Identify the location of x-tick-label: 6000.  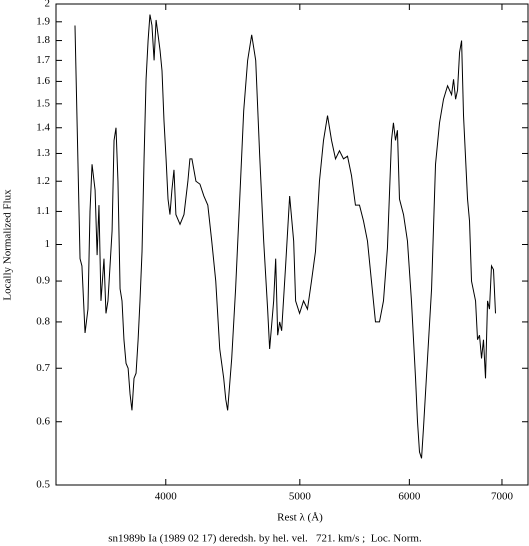
(409, 497).